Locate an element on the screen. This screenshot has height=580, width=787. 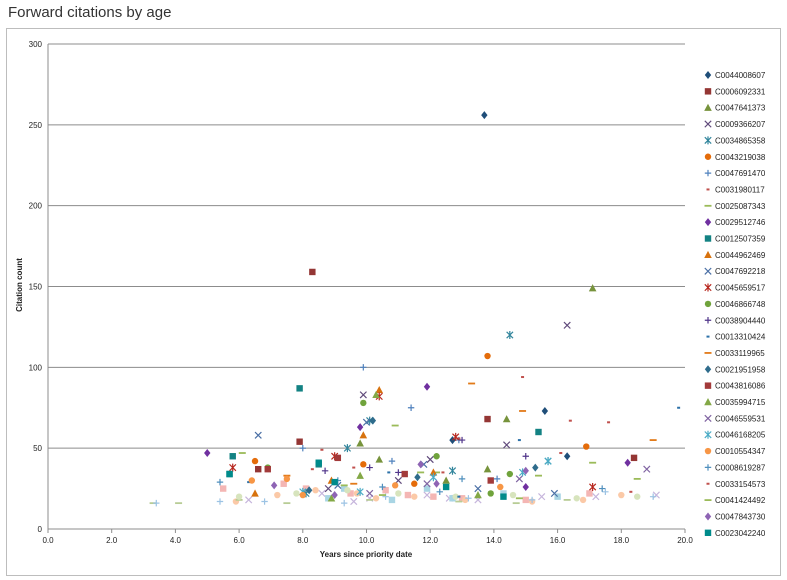
legend-label: C0025087343 is located at coordinates (740, 206).